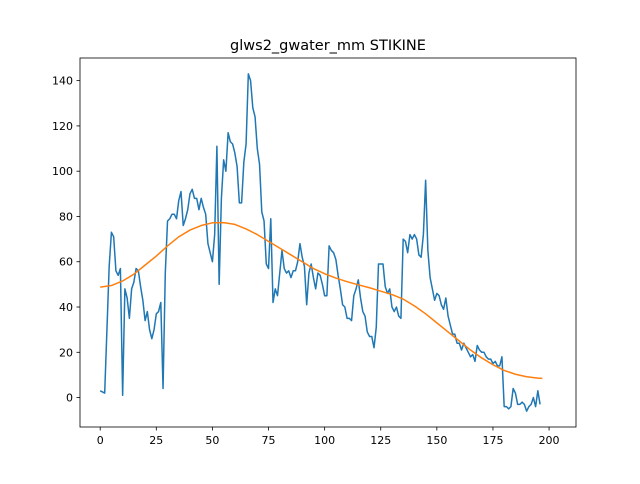  What do you see at coordinates (66, 307) in the screenshot?
I see `y-tick-label: 40` at bounding box center [66, 307].